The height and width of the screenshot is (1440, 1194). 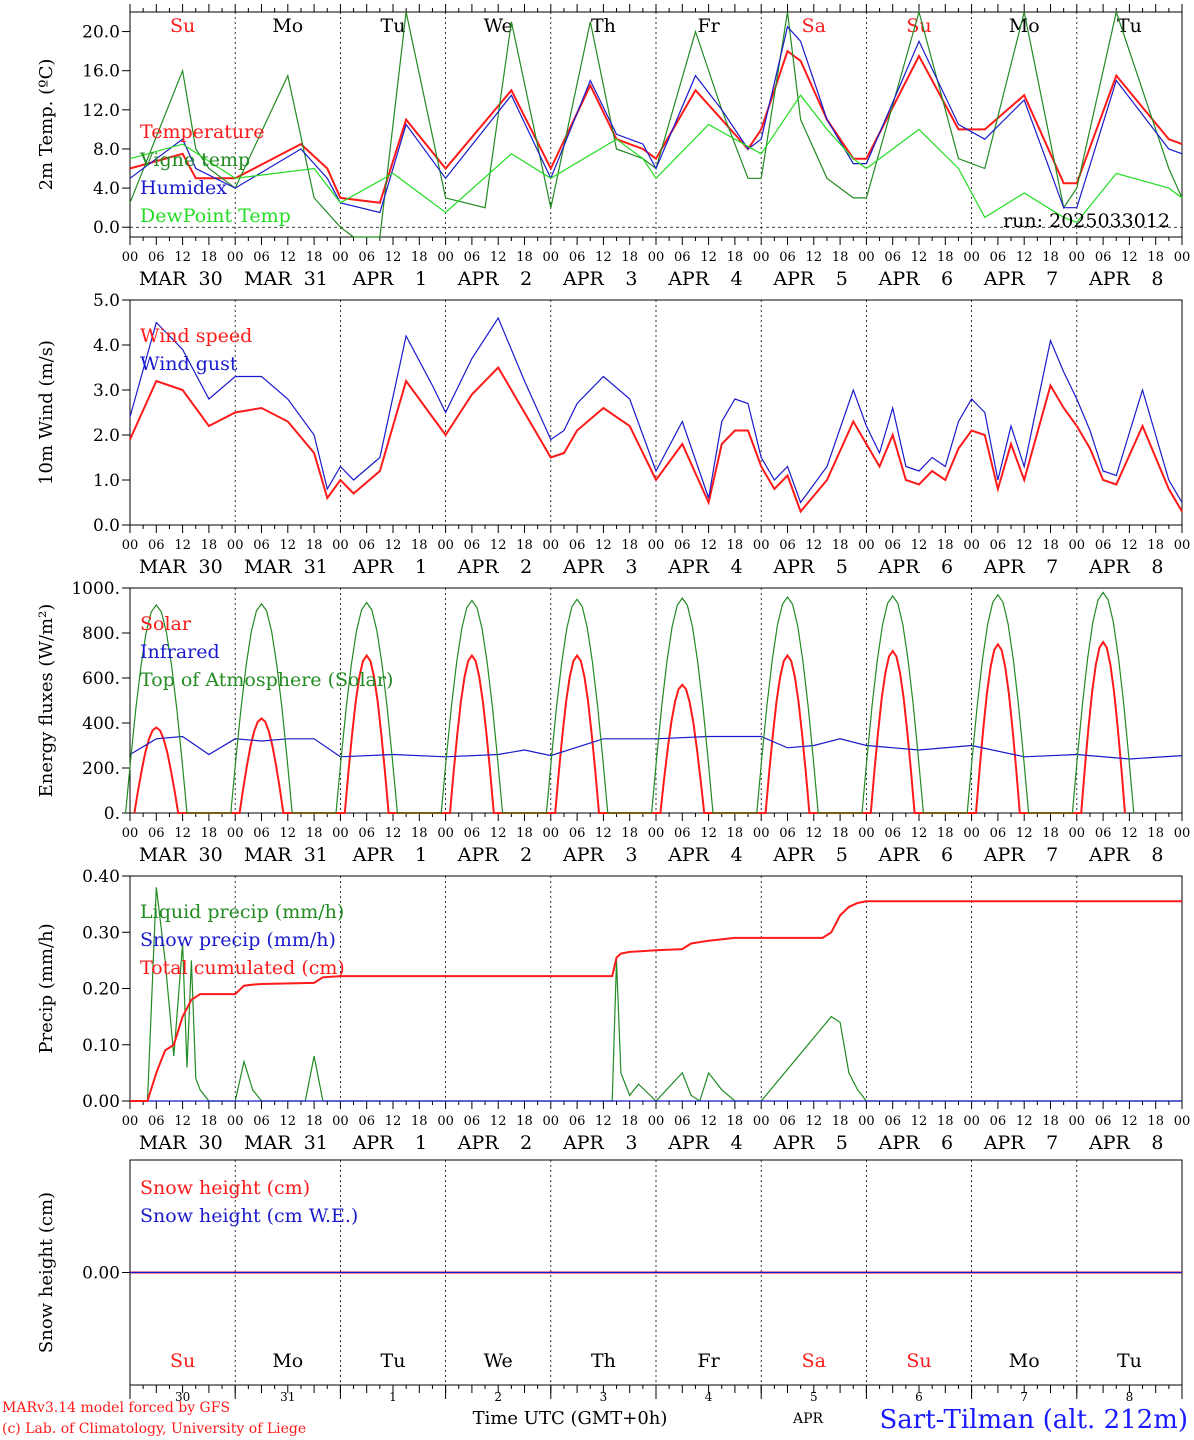 What do you see at coordinates (808, 1419) in the screenshot?
I see `overlap-month-label: APR` at bounding box center [808, 1419].